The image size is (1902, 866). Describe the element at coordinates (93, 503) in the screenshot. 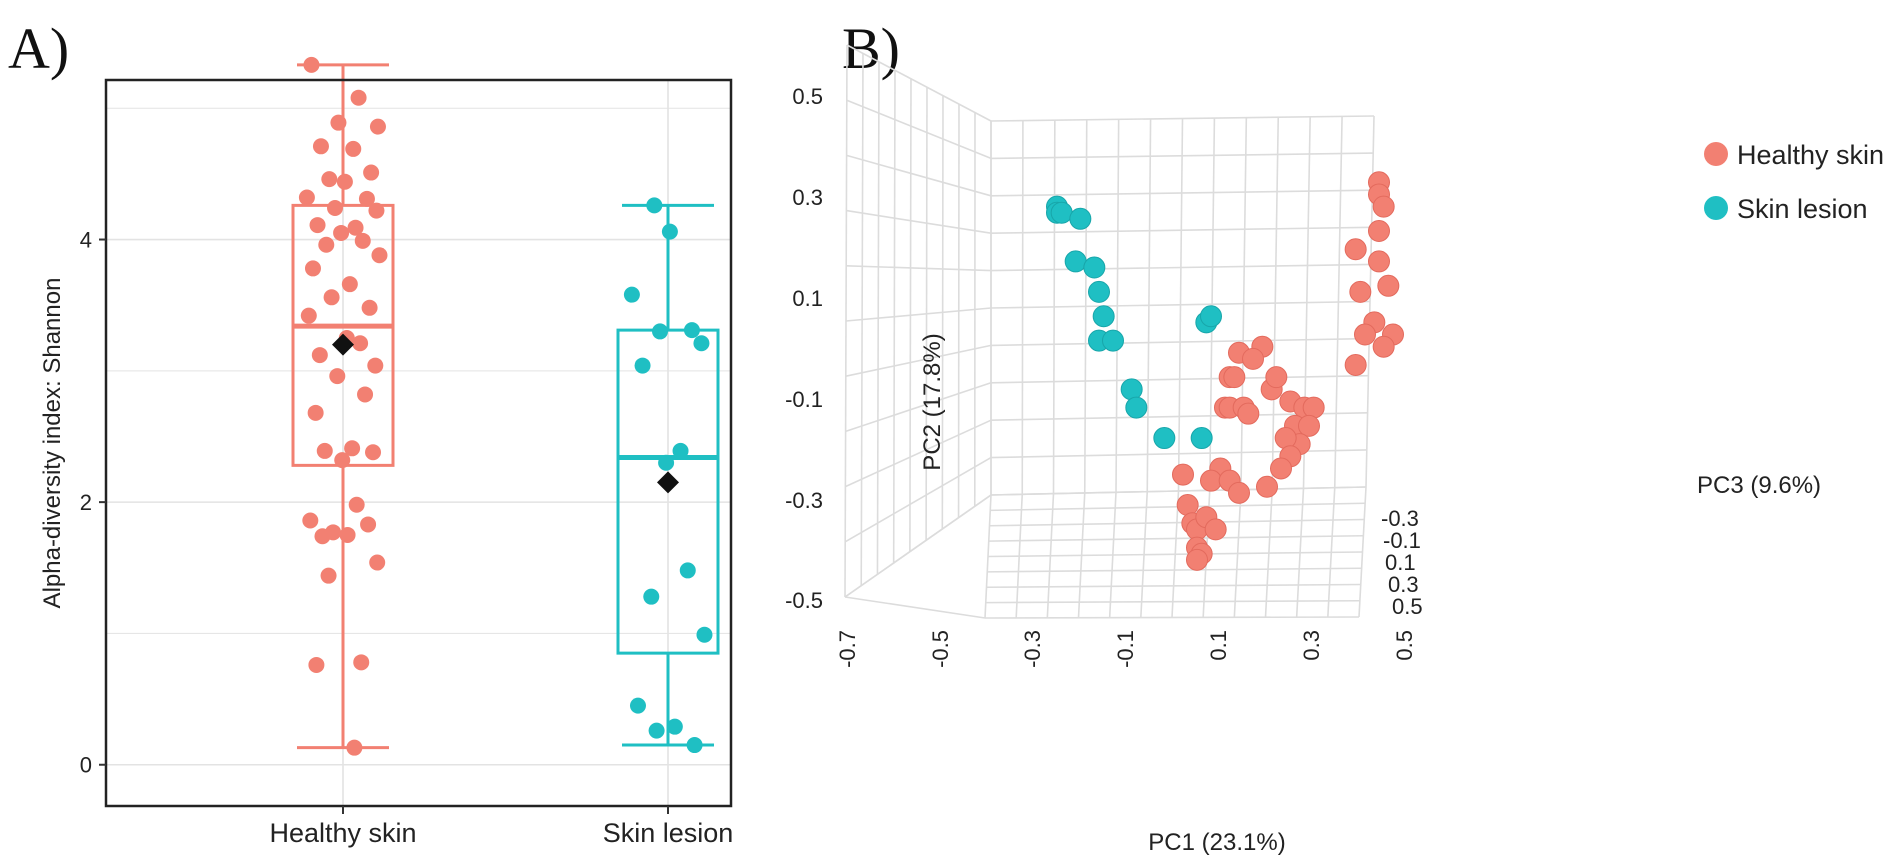

I see `panel-a-y-ticks: 0 2 4` at that location.